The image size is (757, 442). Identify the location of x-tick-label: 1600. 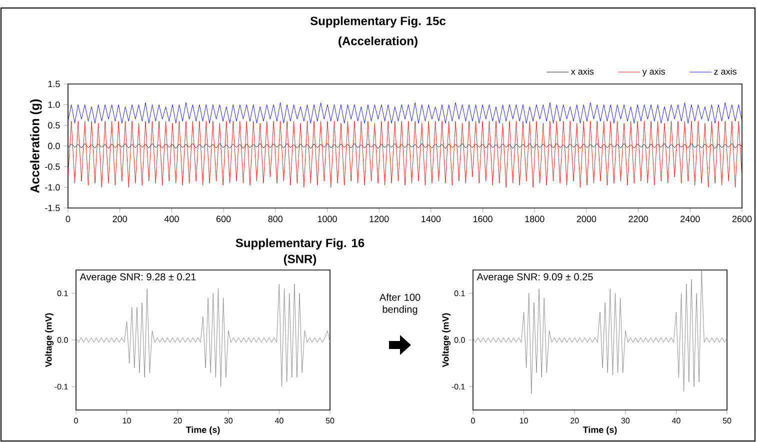
(482, 219).